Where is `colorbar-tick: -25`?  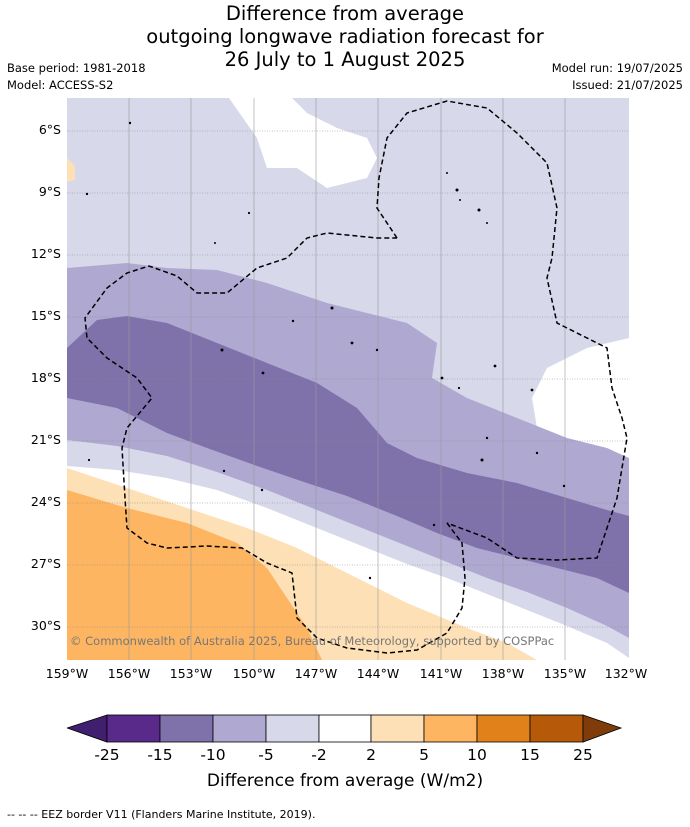
colorbar-tick: -25 is located at coordinates (107, 755).